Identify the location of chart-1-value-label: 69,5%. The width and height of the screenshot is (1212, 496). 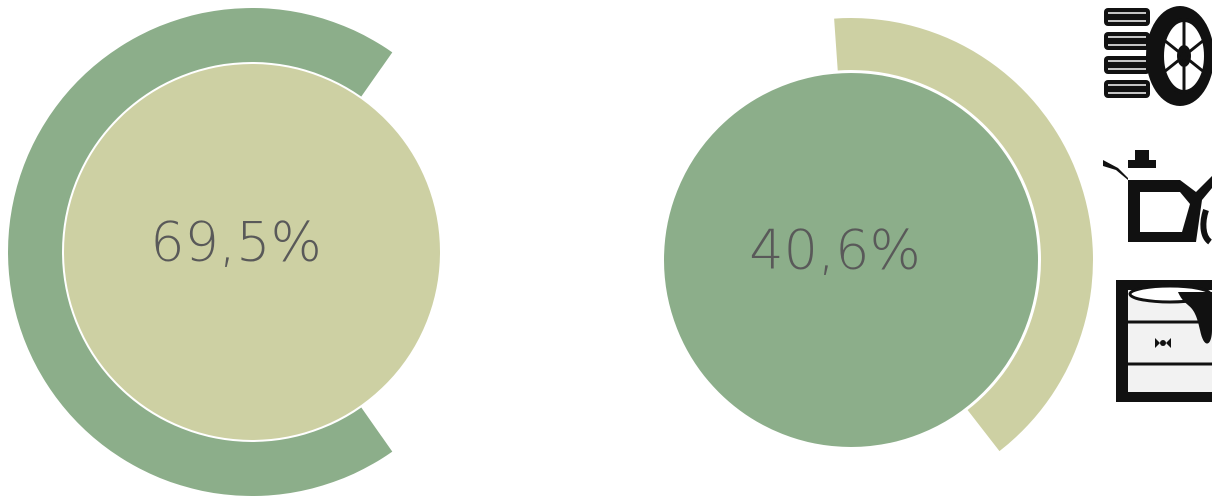
(236, 242).